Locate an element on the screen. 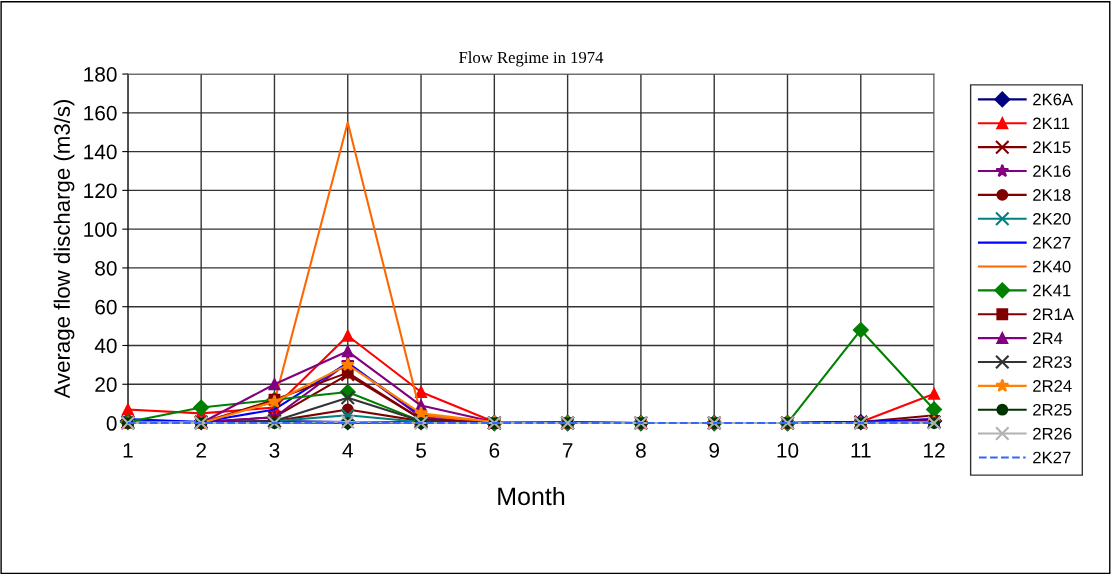  y-tick-label: 100 is located at coordinates (100, 229).